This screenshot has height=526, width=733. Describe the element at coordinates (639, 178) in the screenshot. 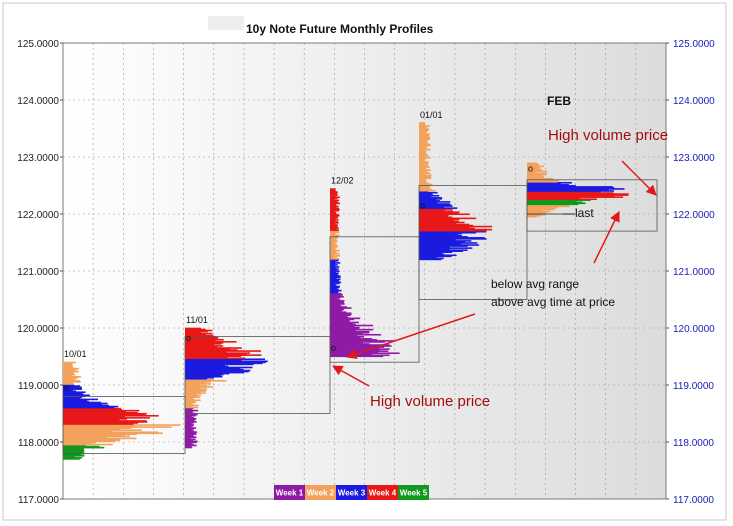

I see `arrow-high-volume-top` at that location.